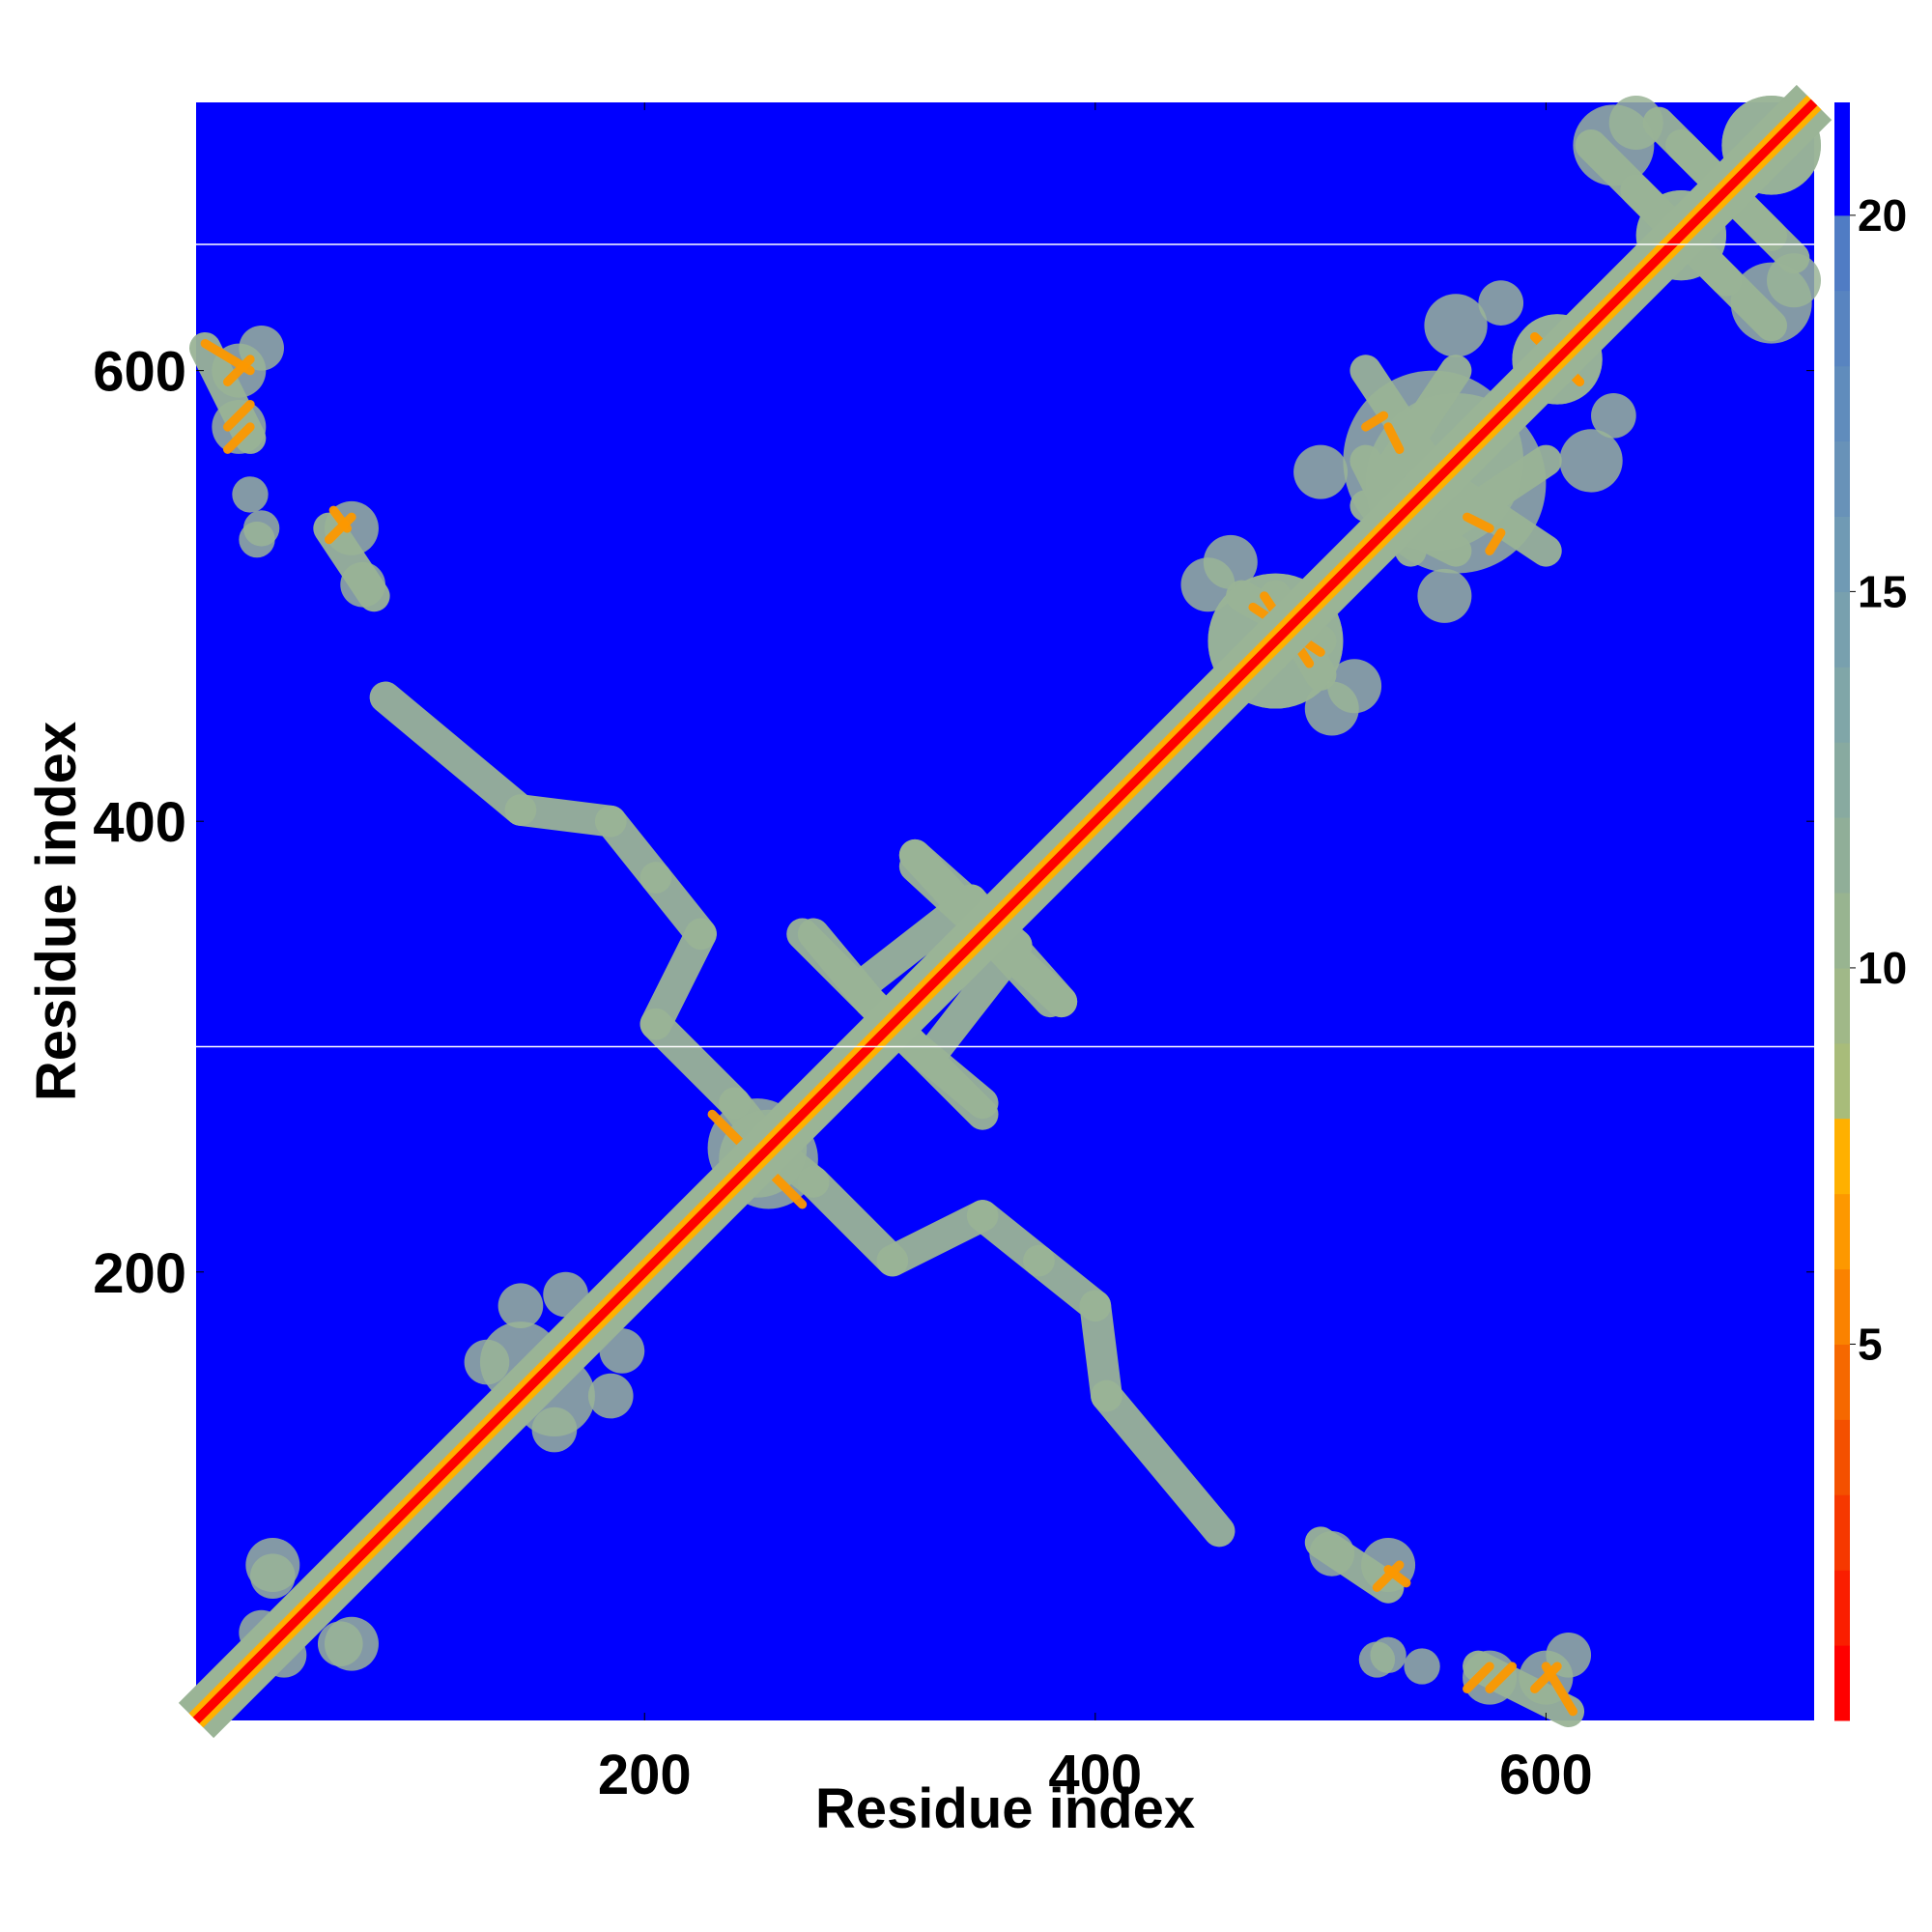  What do you see at coordinates (1882, 968) in the screenshot?
I see `colorbar-tick-label: 10` at bounding box center [1882, 968].